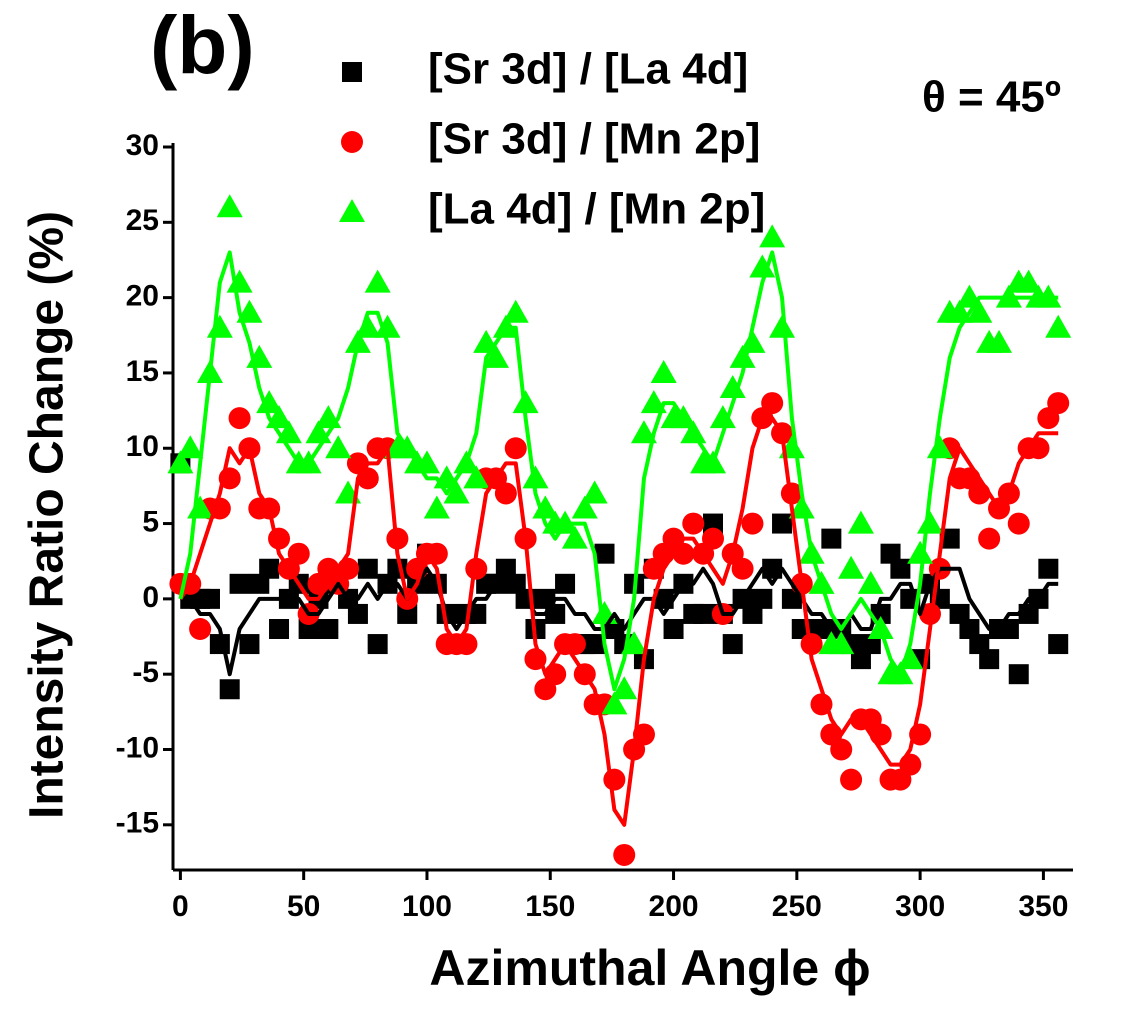  Describe the element at coordinates (303, 906) in the screenshot. I see `x-tick-label: 50` at that location.